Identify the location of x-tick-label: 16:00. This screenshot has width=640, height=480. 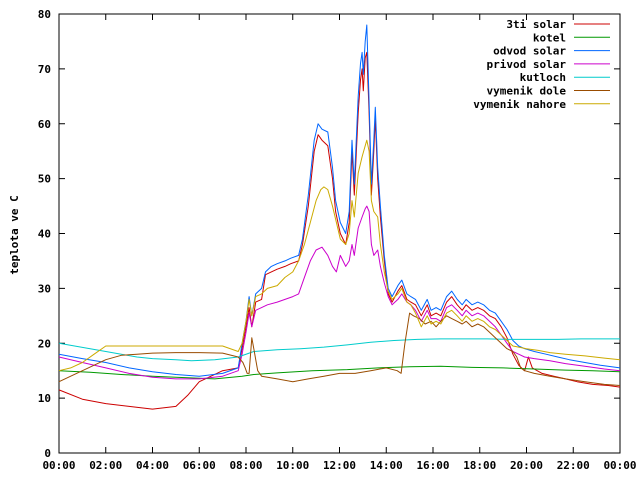
(432, 465).